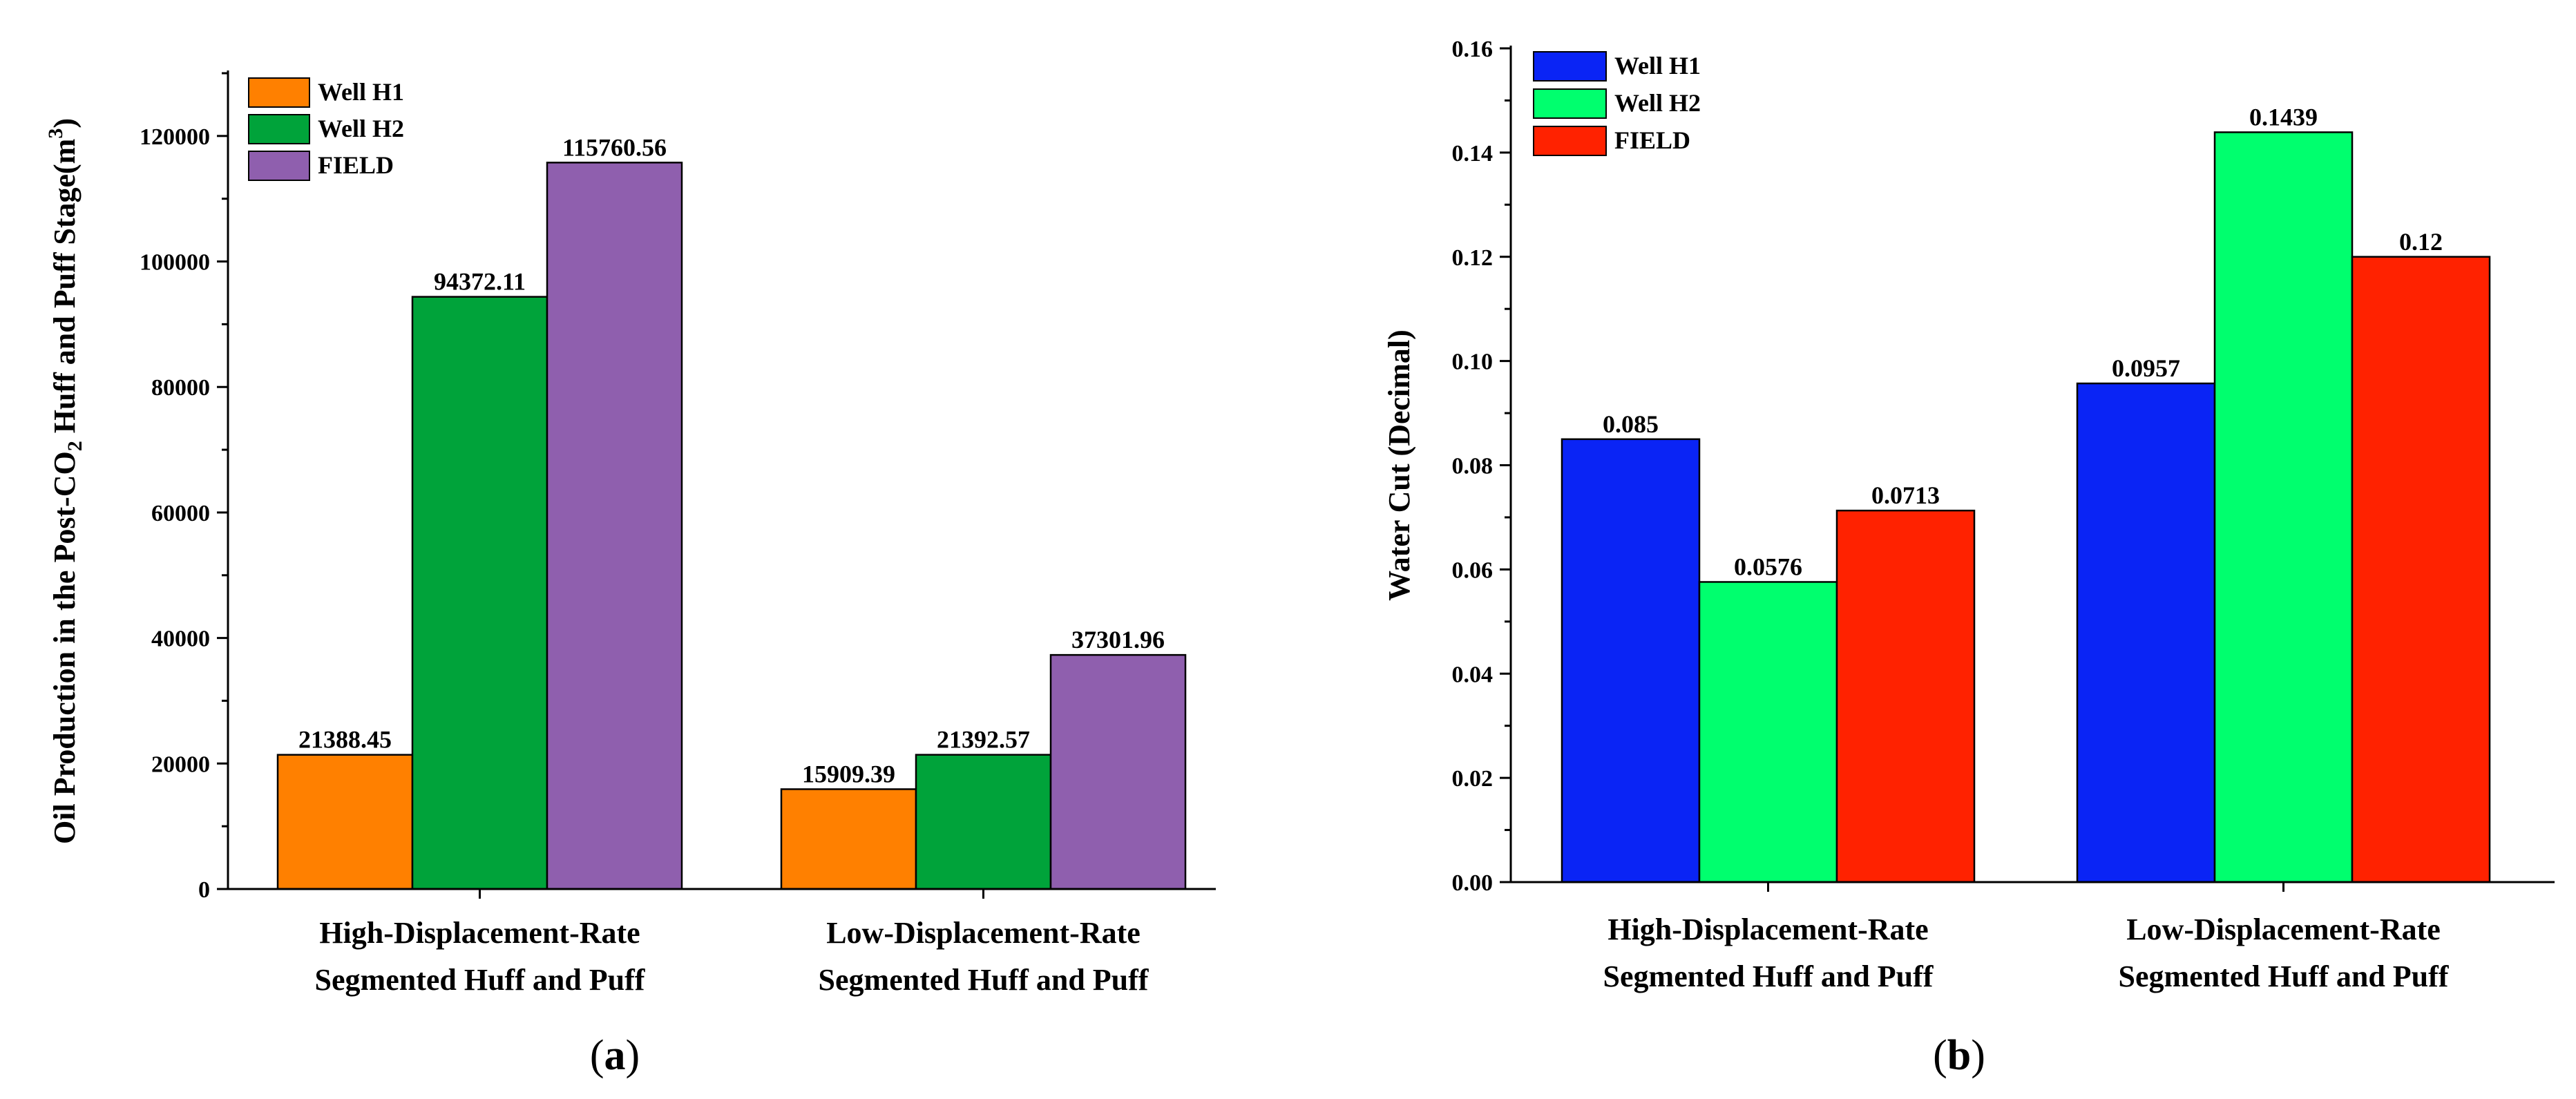 Image resolution: width=2576 pixels, height=1099 pixels. What do you see at coordinates (65, 123) in the screenshot?
I see `y-axis-label-text: )` at bounding box center [65, 123].